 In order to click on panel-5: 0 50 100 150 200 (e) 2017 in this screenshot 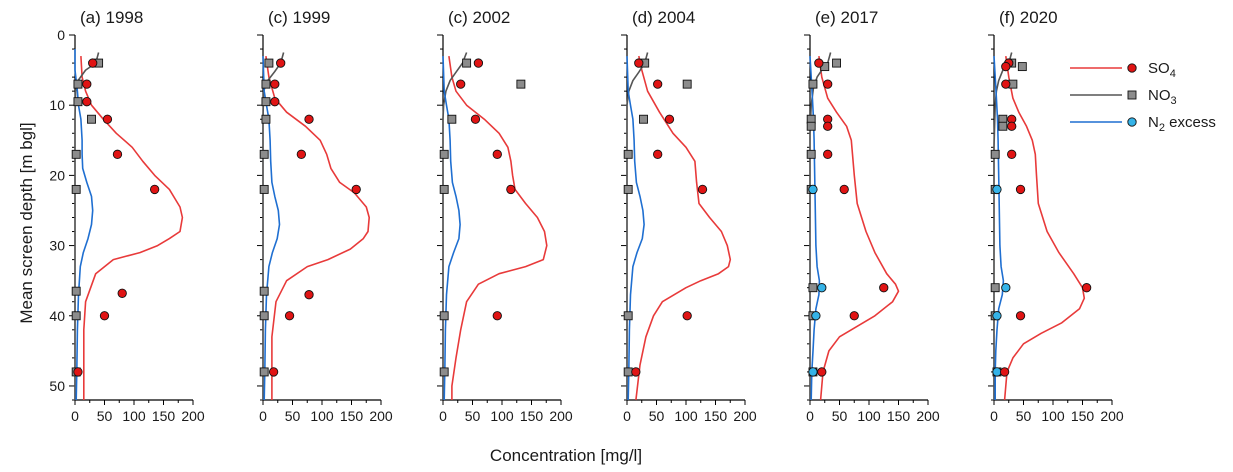, I will do `click(872, 216)`.